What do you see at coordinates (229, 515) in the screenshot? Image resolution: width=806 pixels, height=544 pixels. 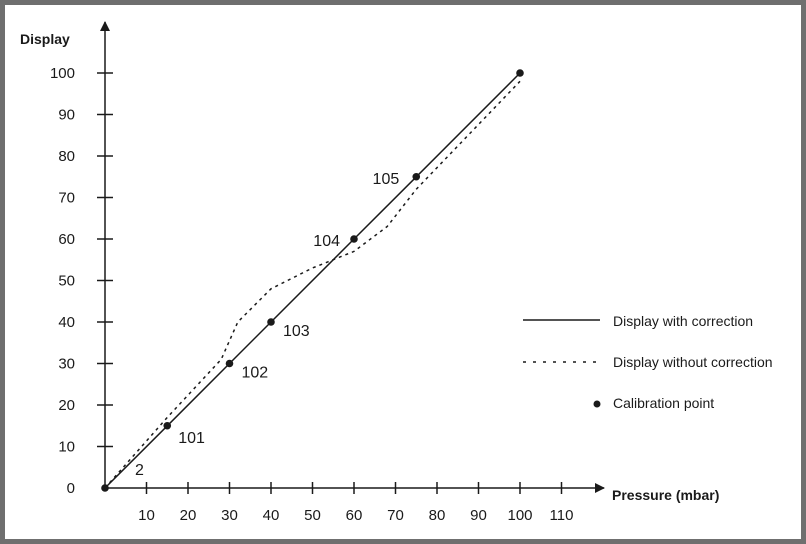 I see `x-tick-label: 30` at bounding box center [229, 515].